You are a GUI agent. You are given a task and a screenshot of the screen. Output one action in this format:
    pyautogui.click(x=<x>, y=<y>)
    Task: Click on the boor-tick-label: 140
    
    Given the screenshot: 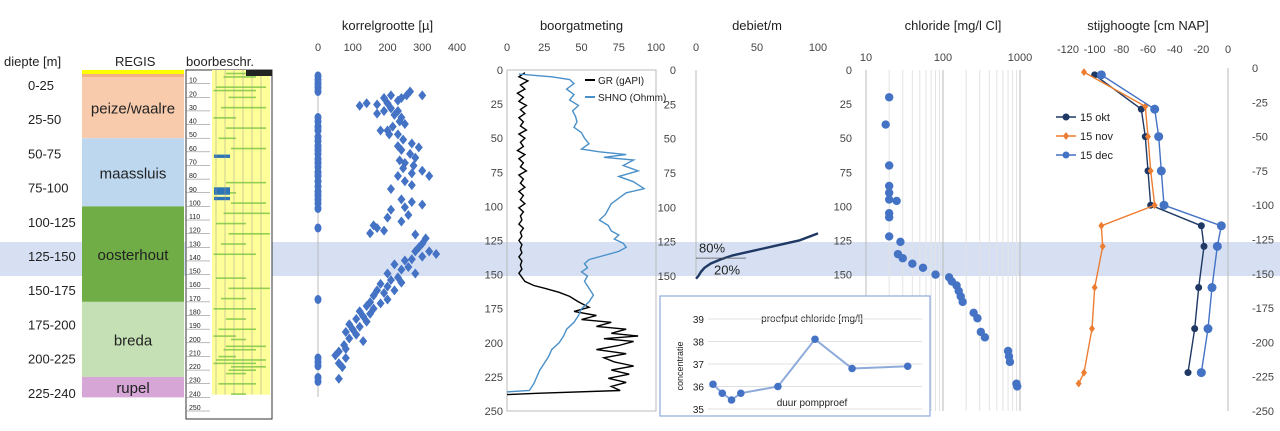 What is the action you would take?
    pyautogui.click(x=195, y=258)
    